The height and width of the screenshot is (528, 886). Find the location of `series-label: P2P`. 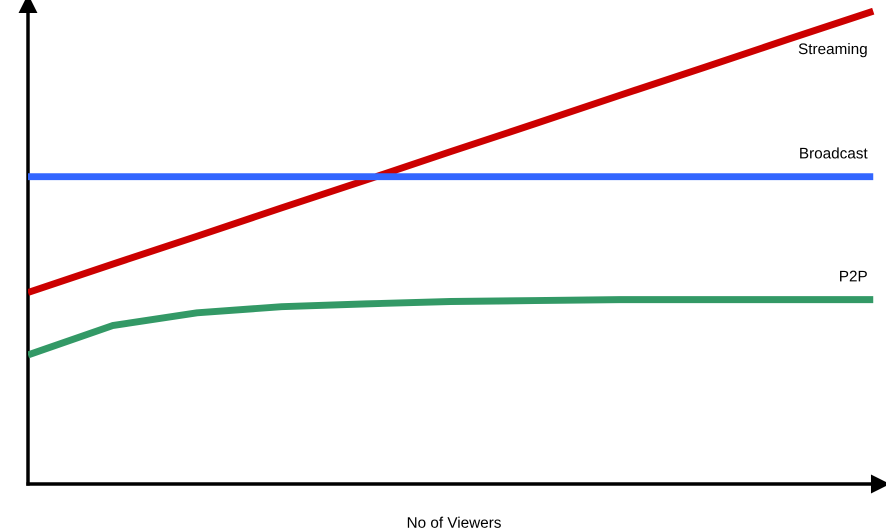

series-label: P2P is located at coordinates (853, 276).